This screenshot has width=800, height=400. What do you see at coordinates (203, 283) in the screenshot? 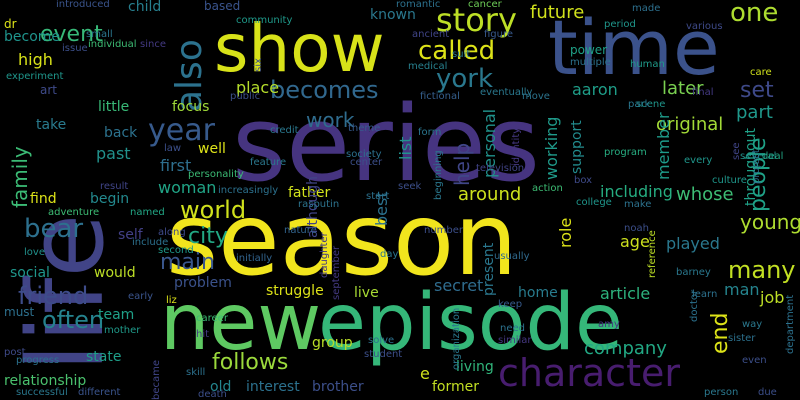
I see `word: problem` at bounding box center [203, 283].